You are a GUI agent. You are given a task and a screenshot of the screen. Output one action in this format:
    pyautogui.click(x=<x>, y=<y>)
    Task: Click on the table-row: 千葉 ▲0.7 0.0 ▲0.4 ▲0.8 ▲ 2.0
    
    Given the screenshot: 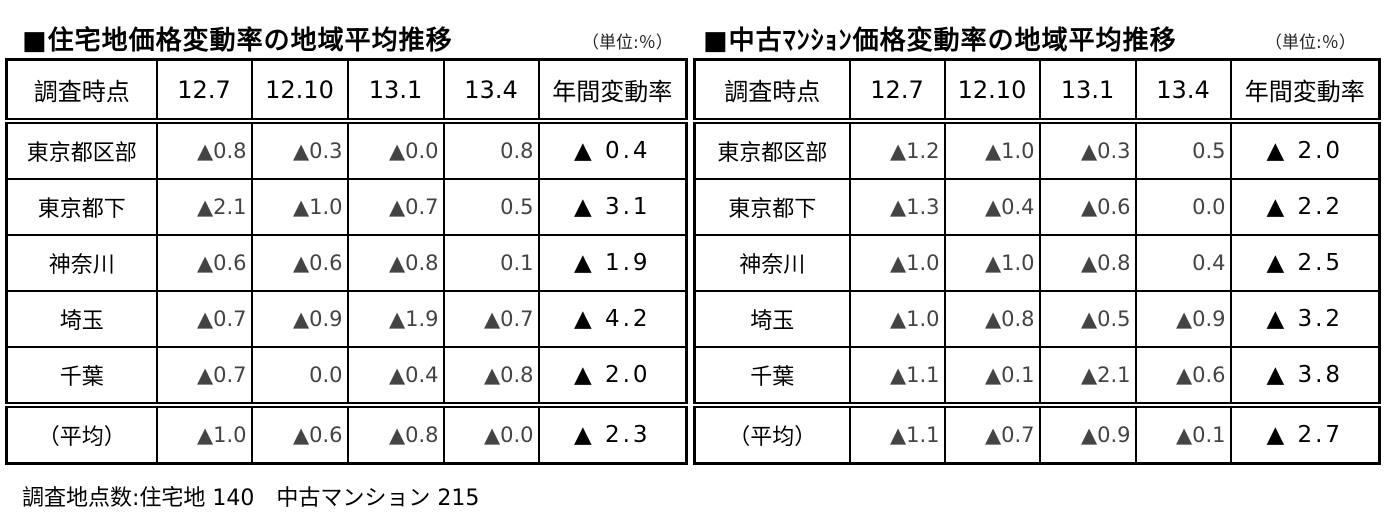 What is the action you would take?
    pyautogui.click(x=346, y=376)
    